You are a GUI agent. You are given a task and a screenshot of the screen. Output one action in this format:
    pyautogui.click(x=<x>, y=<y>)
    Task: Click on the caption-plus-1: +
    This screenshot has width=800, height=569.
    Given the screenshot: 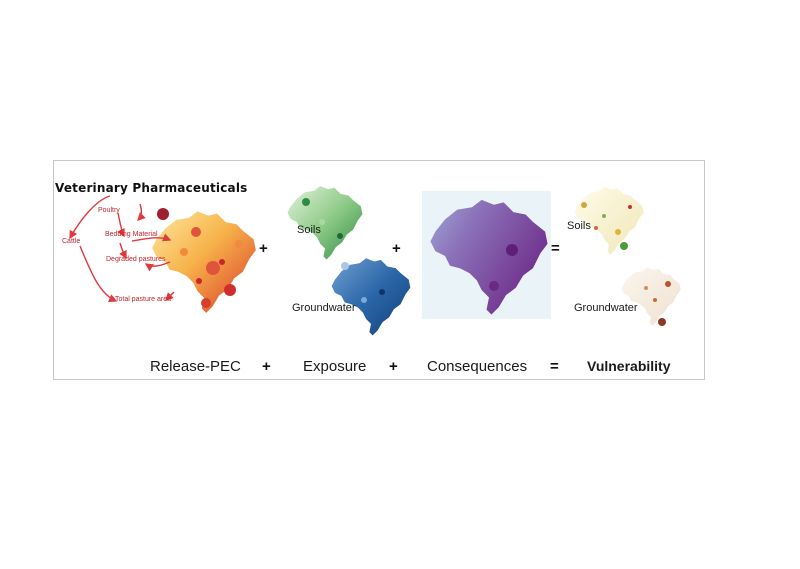 What is the action you would take?
    pyautogui.click(x=266, y=366)
    